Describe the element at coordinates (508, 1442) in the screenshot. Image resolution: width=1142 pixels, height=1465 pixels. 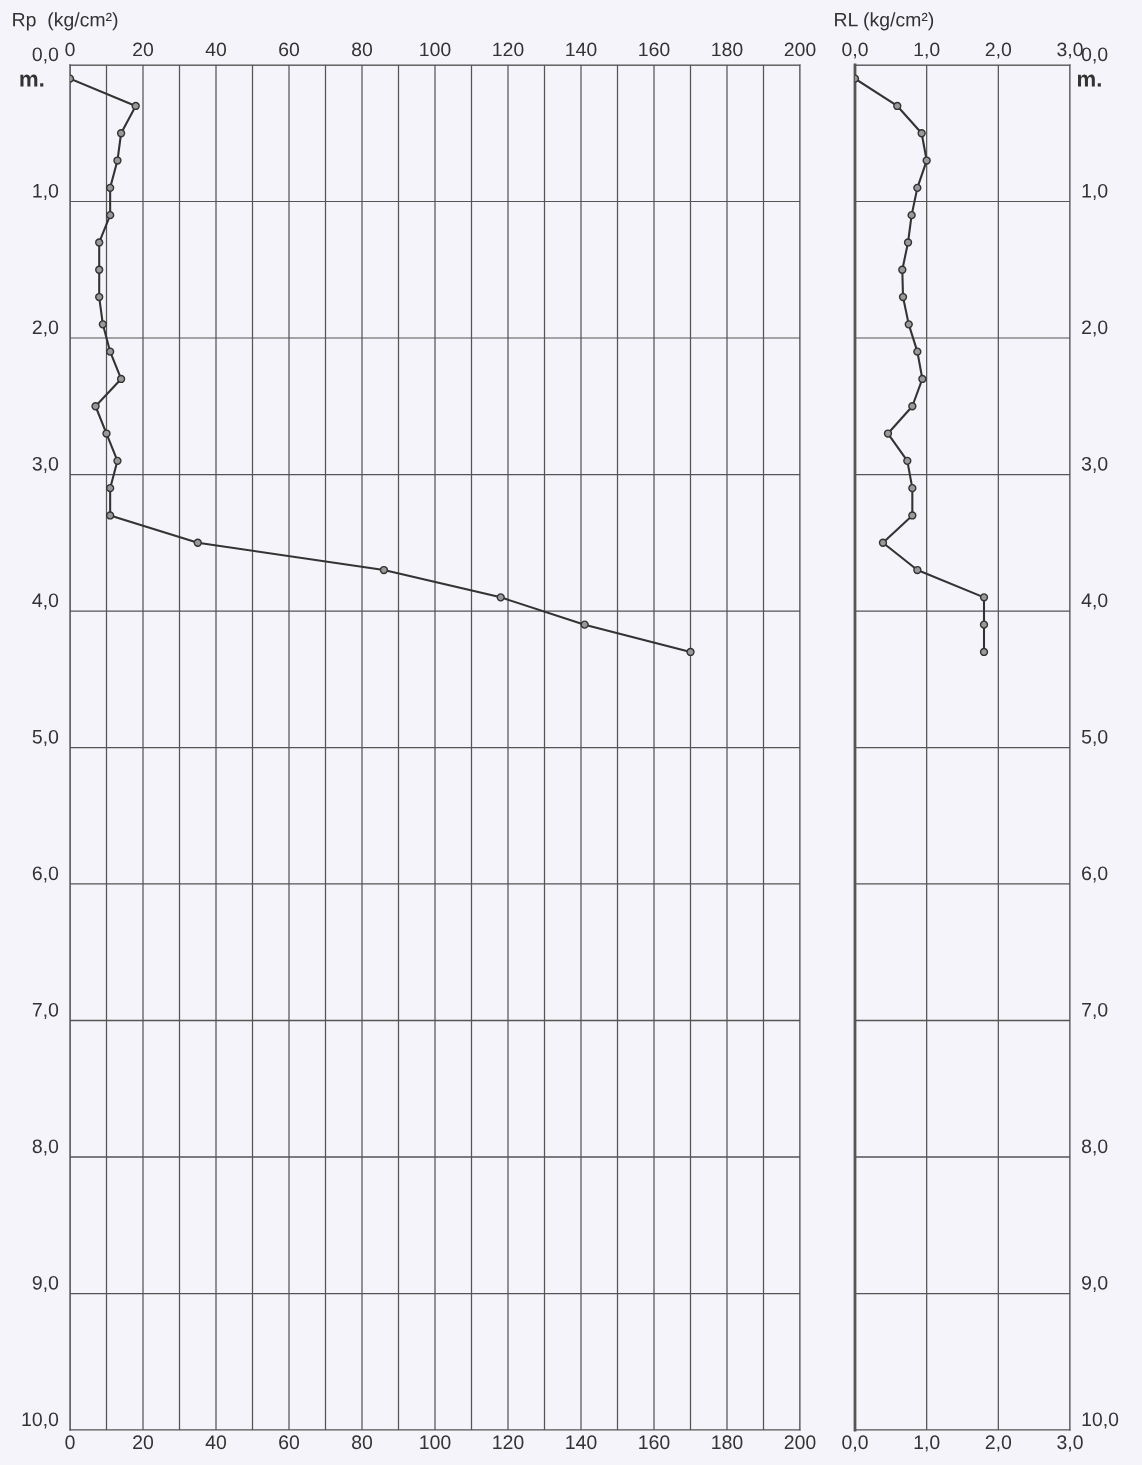
I see `x-tick-label: 120` at that location.